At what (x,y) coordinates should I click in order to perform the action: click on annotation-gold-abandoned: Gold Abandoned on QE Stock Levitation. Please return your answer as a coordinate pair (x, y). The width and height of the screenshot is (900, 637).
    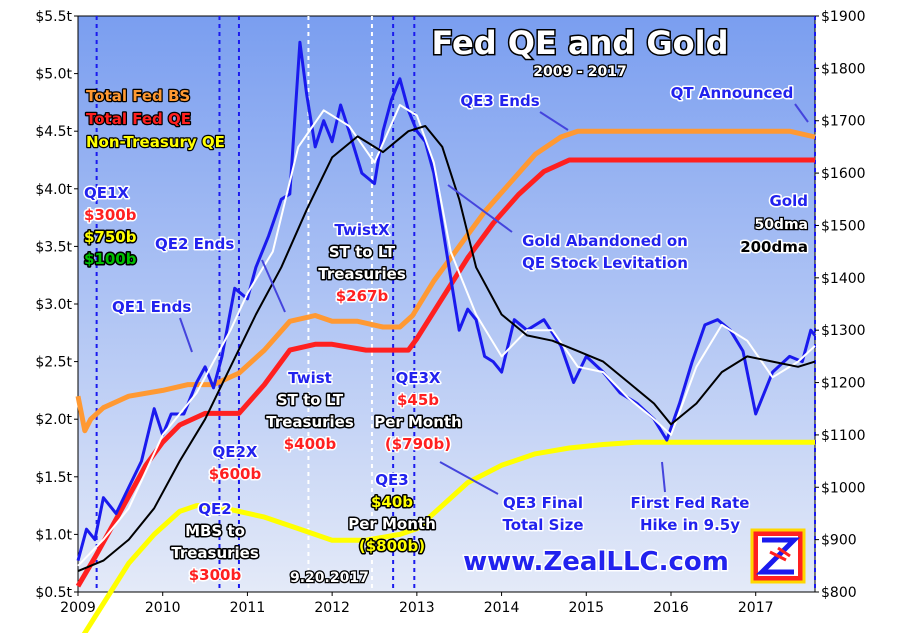
    Looking at the image, I should click on (568, 229).